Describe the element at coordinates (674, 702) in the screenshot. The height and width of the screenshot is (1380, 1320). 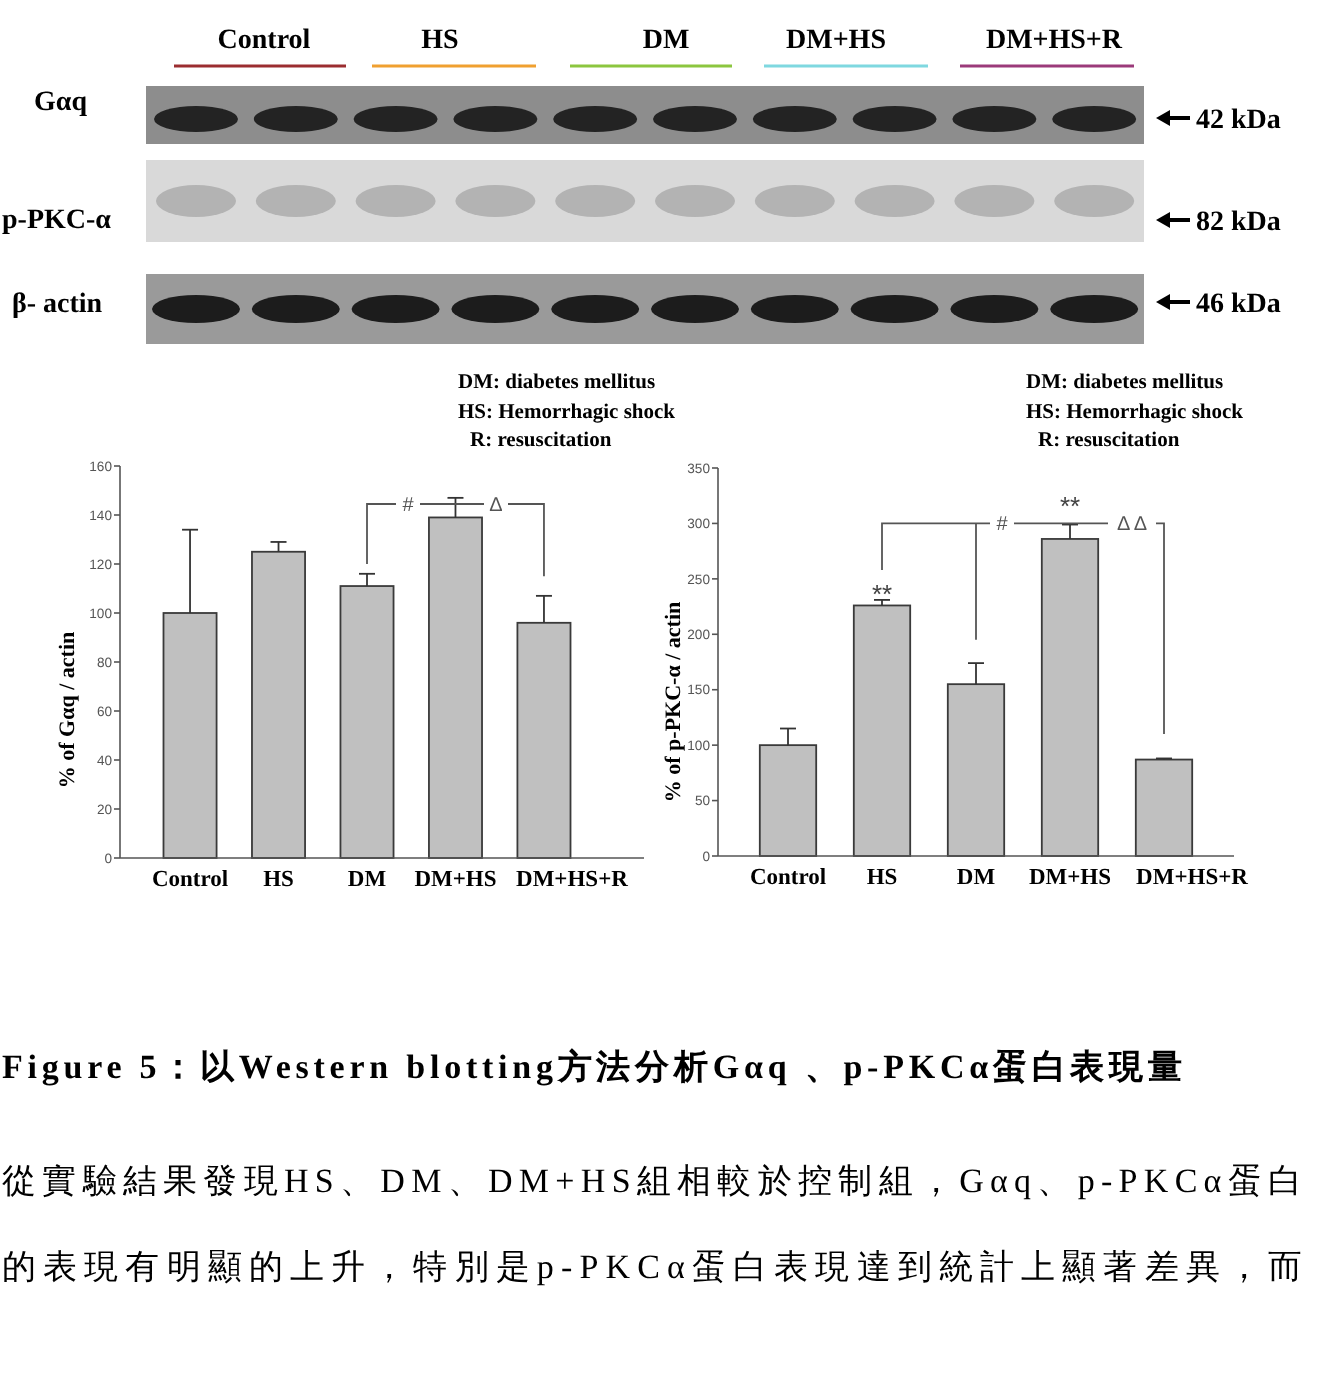
I see `y-axis-title: % of p-PKC-α / actin` at that location.